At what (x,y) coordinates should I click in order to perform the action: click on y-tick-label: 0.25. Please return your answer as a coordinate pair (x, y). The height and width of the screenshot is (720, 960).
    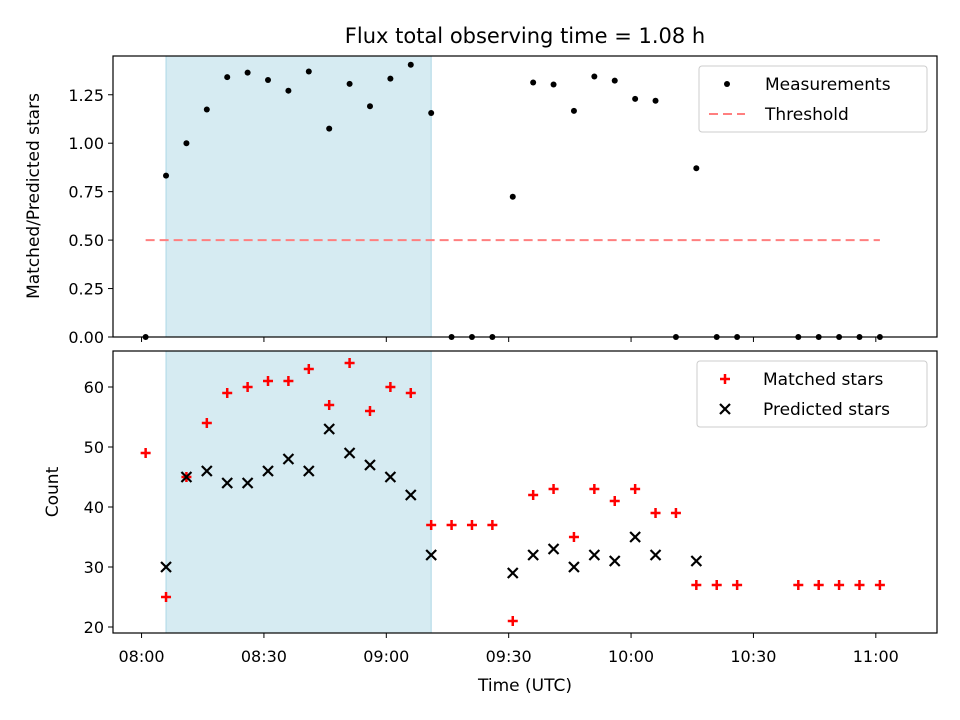
    Looking at the image, I should click on (86, 289).